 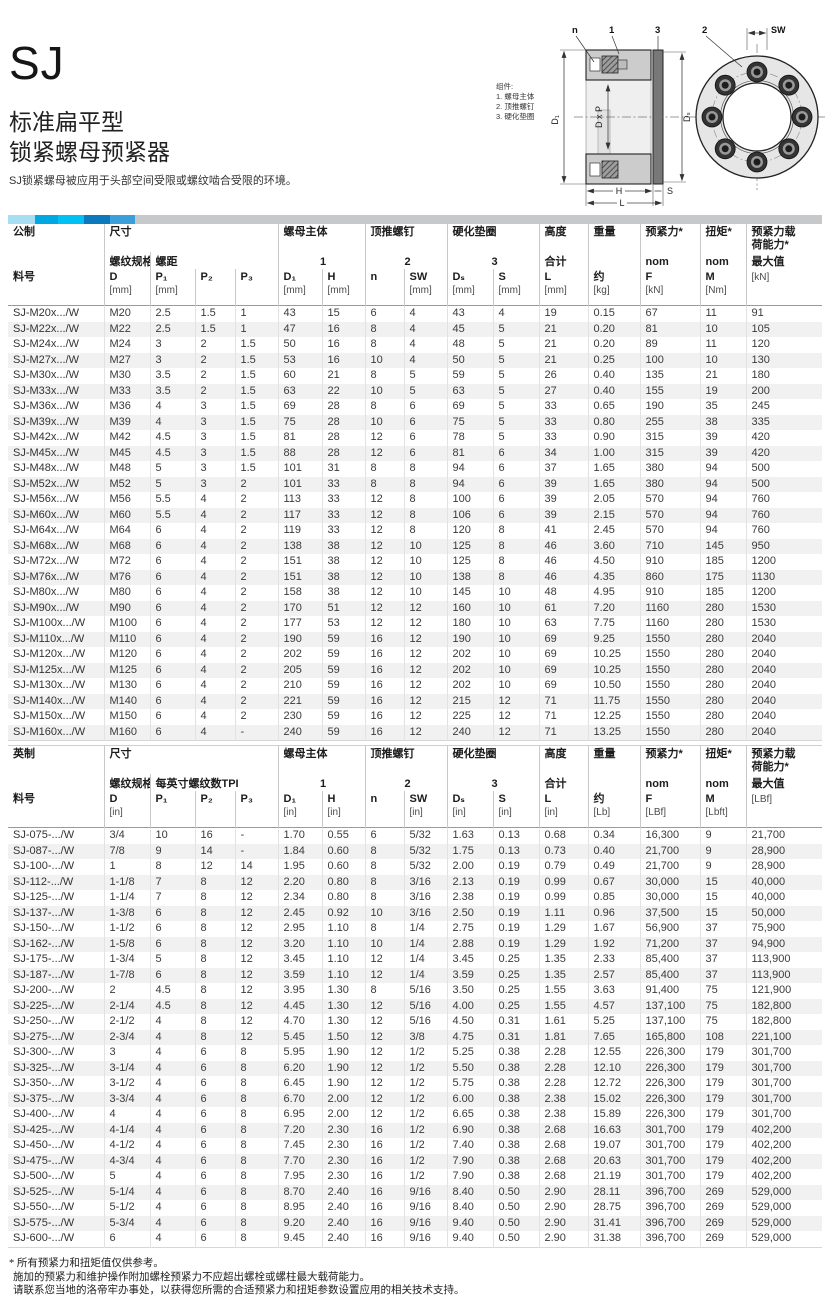 What do you see at coordinates (669, 1115) in the screenshot?
I see `table-cell: 226,300` at bounding box center [669, 1115].